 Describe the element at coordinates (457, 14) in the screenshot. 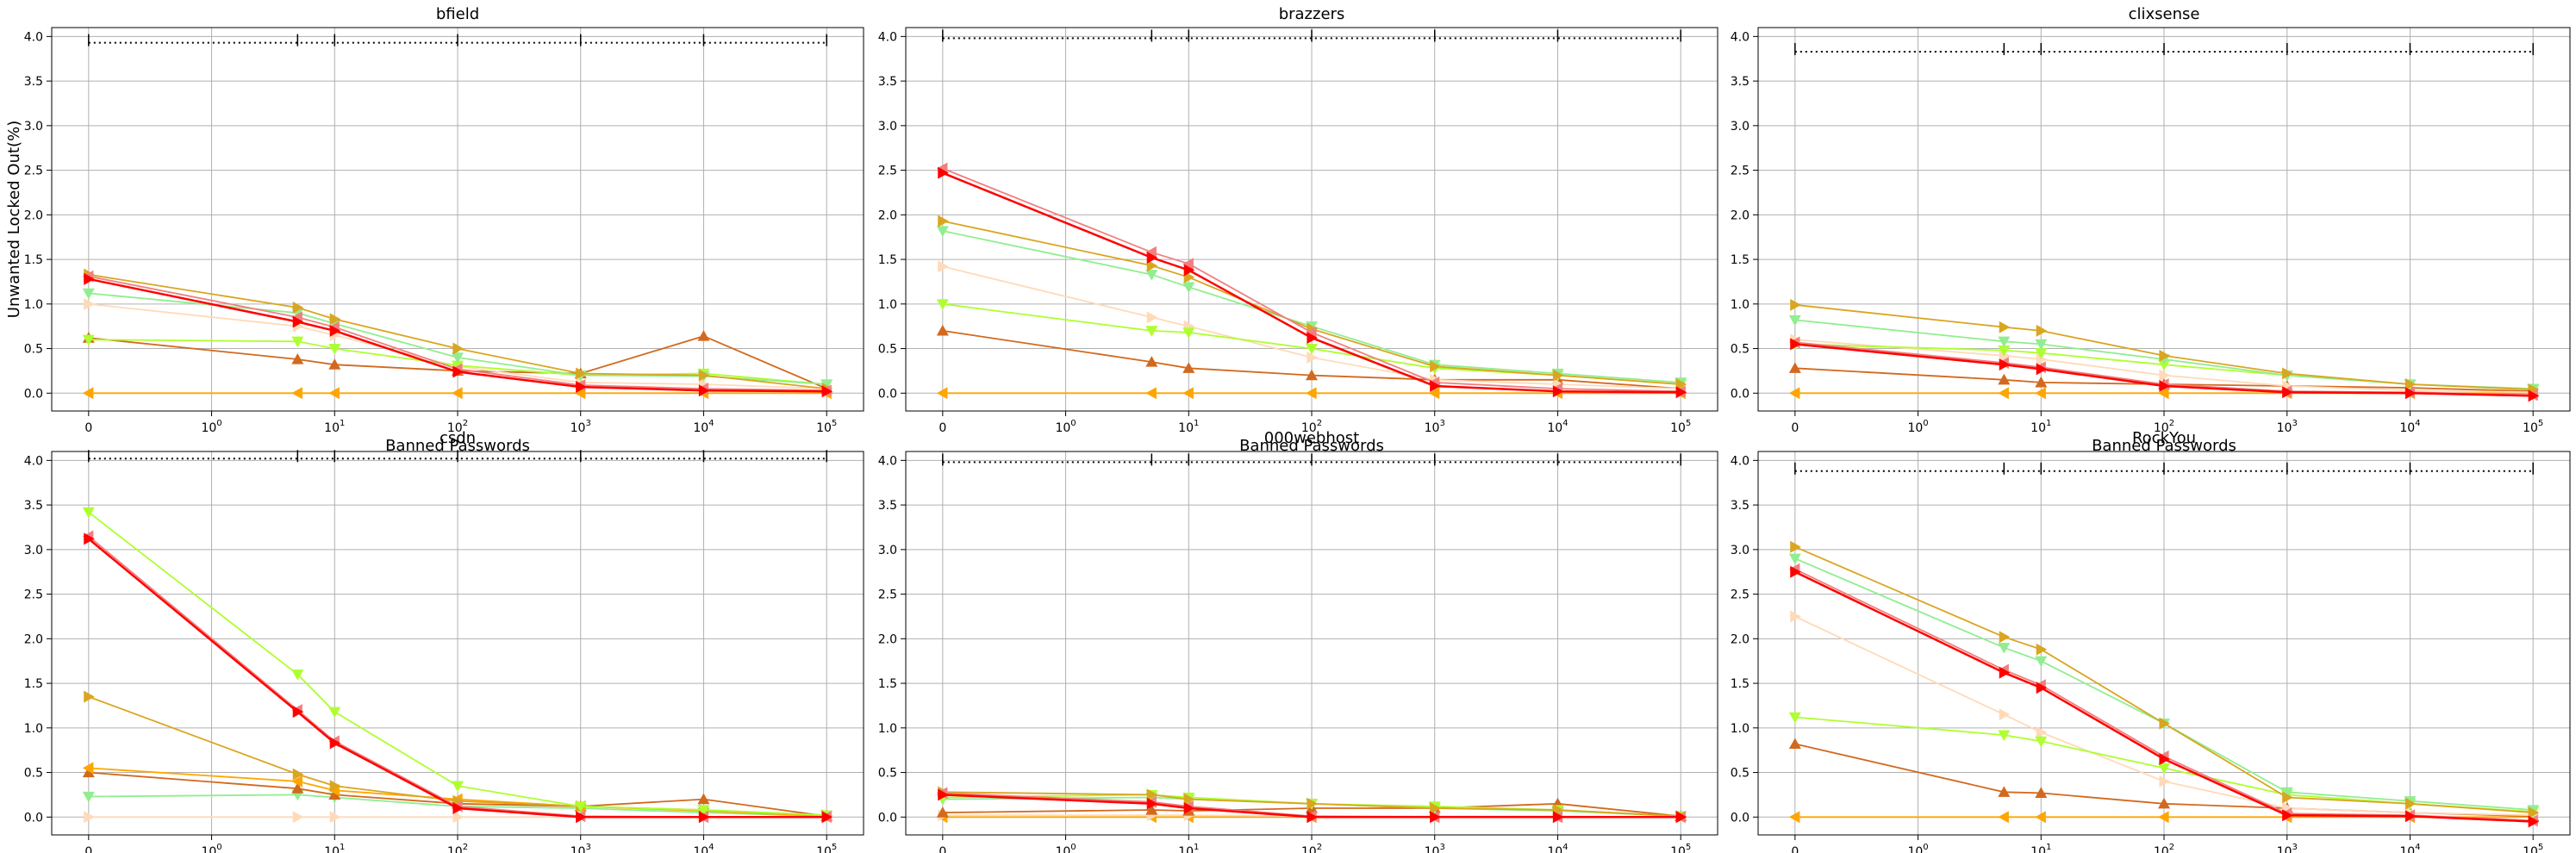

I see `subplot-title: bfield` at that location.